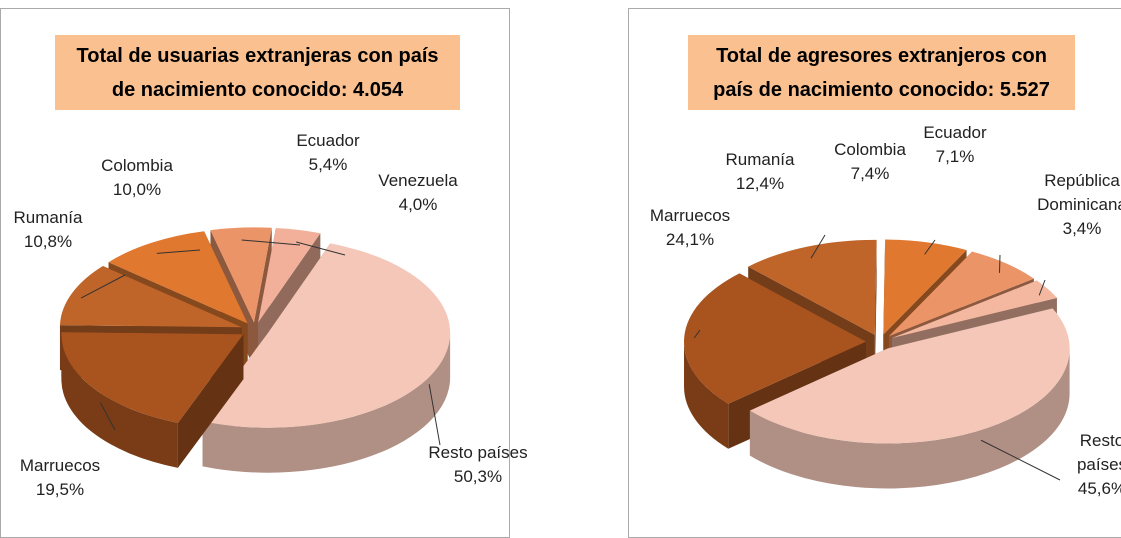  I want to click on data-label: Resto países45,6%, so click(1099, 465).